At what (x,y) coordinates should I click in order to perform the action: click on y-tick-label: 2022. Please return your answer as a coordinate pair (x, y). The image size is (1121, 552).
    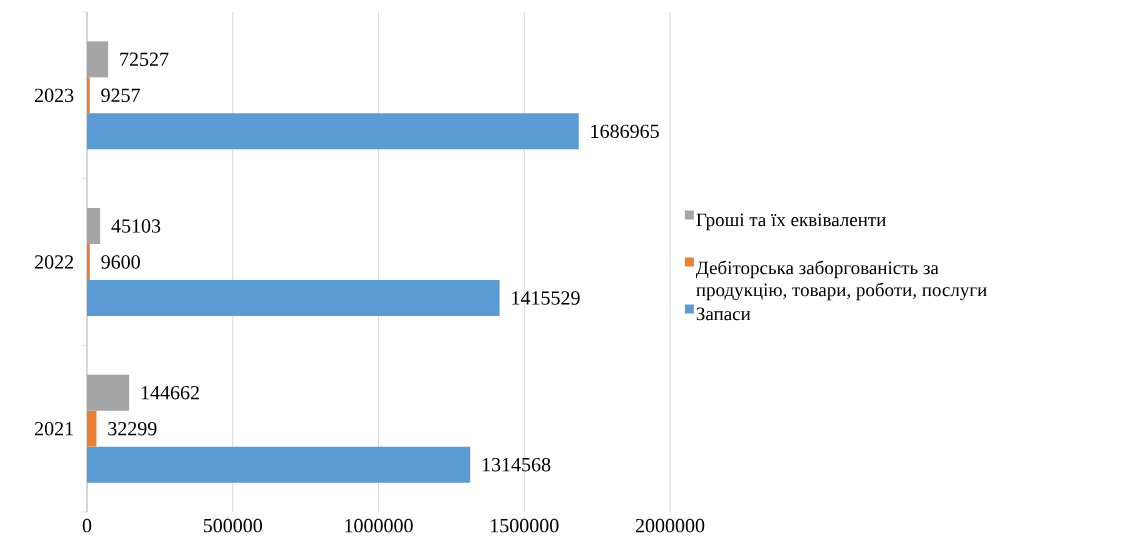
    Looking at the image, I should click on (54, 262).